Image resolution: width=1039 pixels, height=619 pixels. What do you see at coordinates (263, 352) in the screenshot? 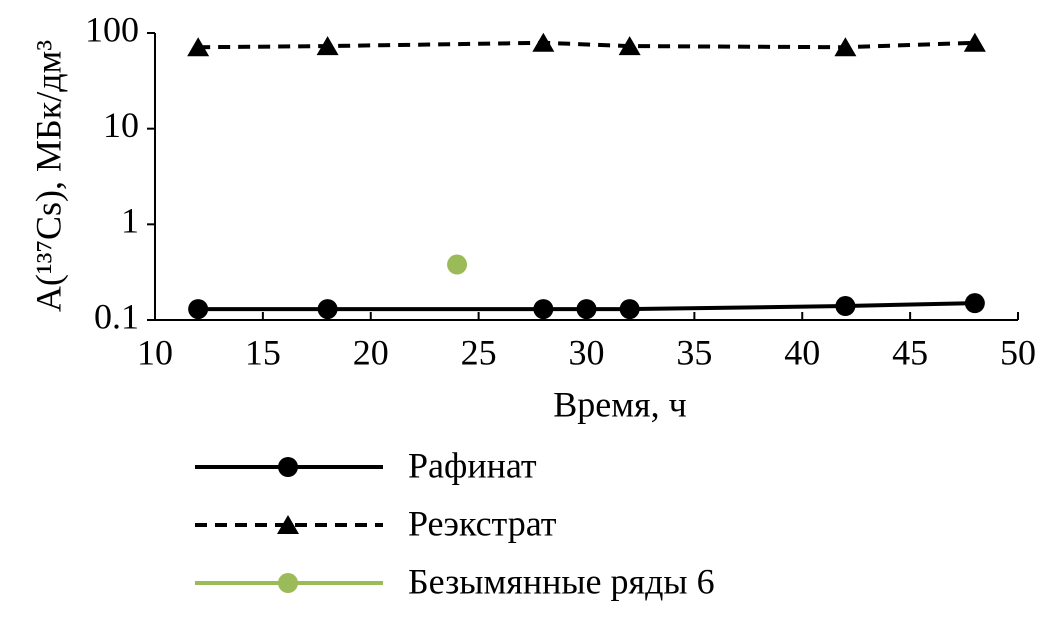
I see `x-tick-label: 15` at bounding box center [263, 352].